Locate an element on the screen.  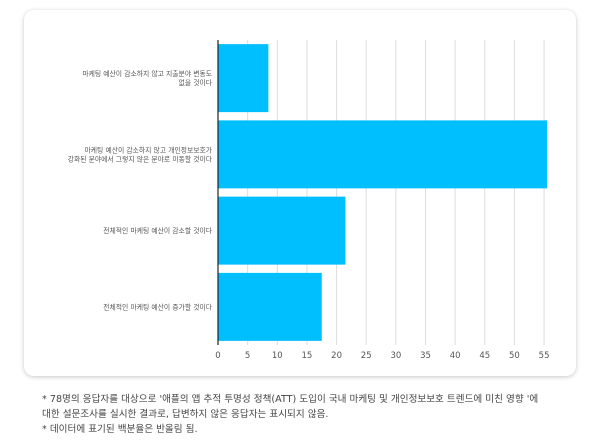
category-label: 전체적인 마케팅 예산이 감소할 것이다 is located at coordinates (157, 230).